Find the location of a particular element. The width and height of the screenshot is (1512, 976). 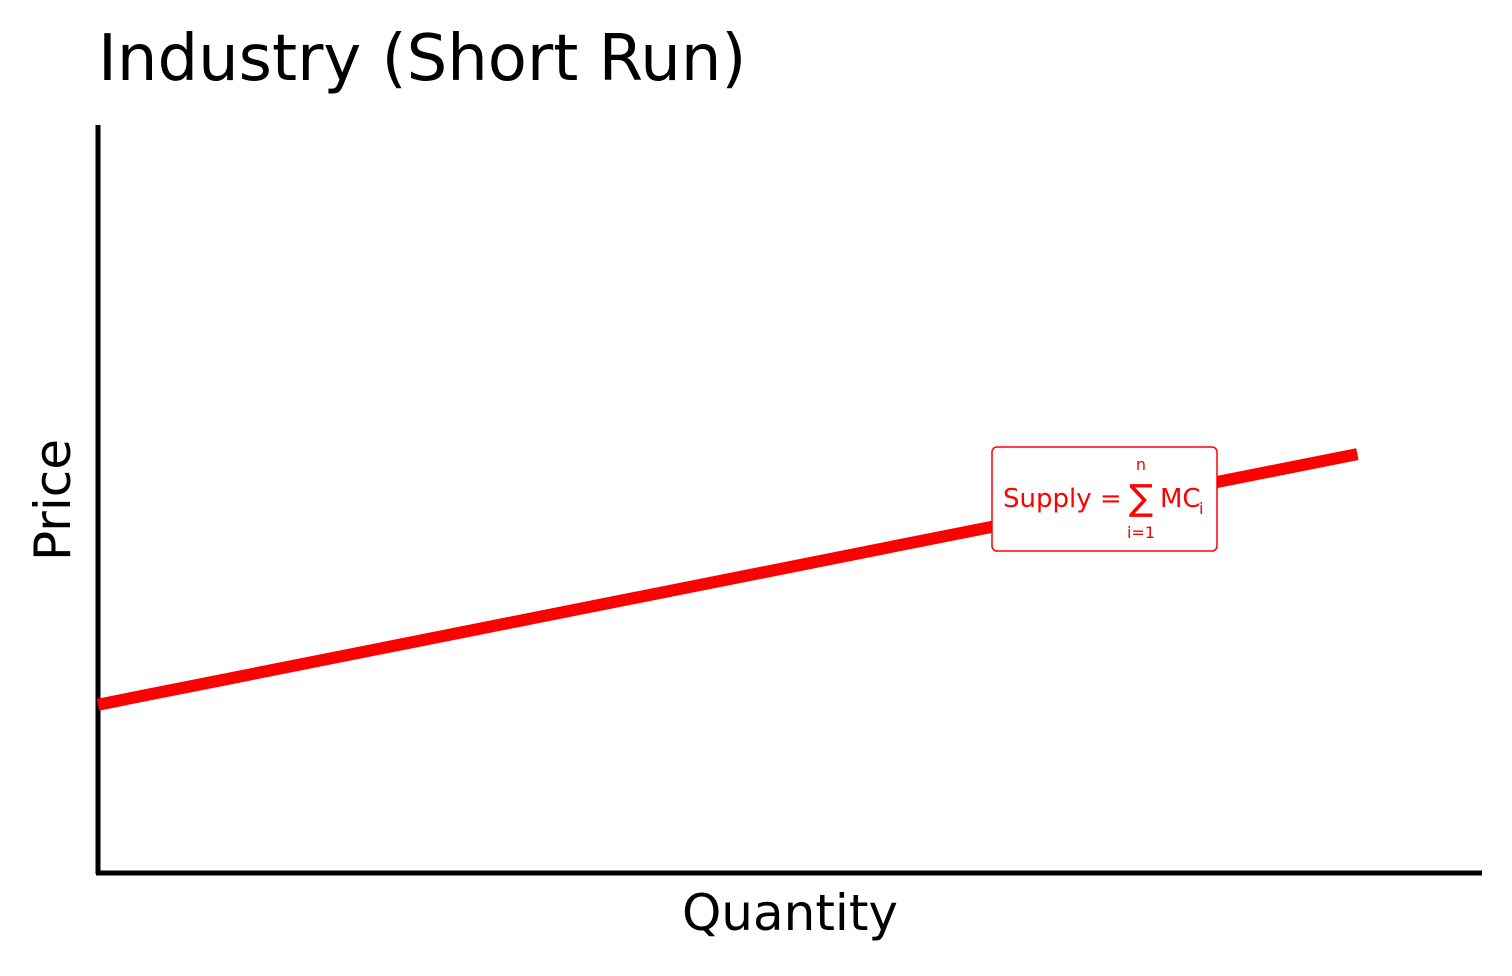

annotation-term: MC is located at coordinates (1180, 499).